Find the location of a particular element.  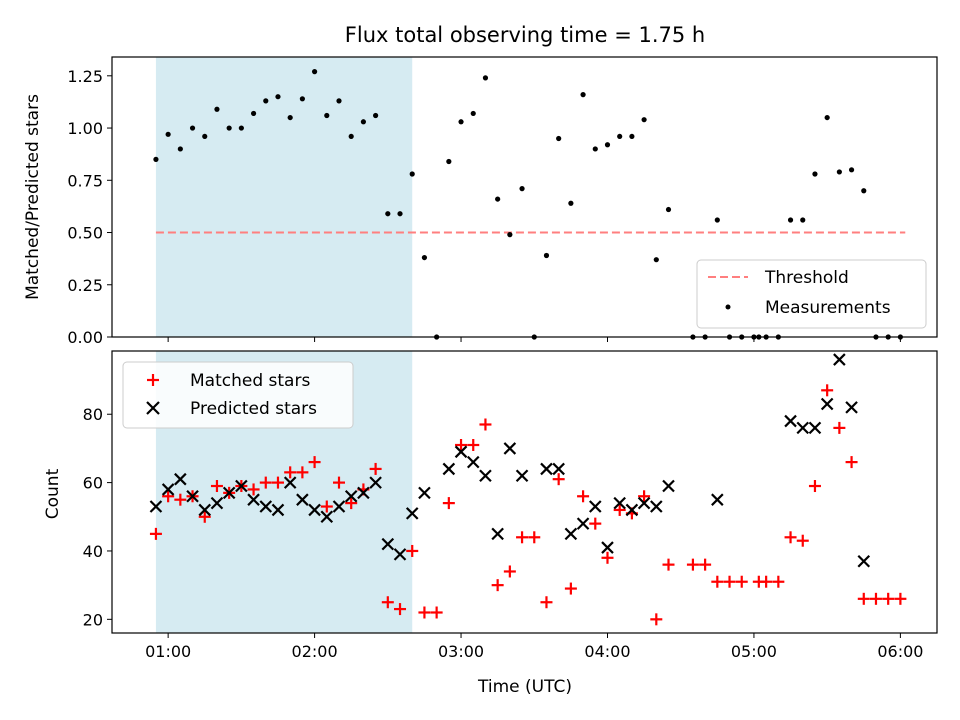

top-x-ticks is located at coordinates (534, 339).